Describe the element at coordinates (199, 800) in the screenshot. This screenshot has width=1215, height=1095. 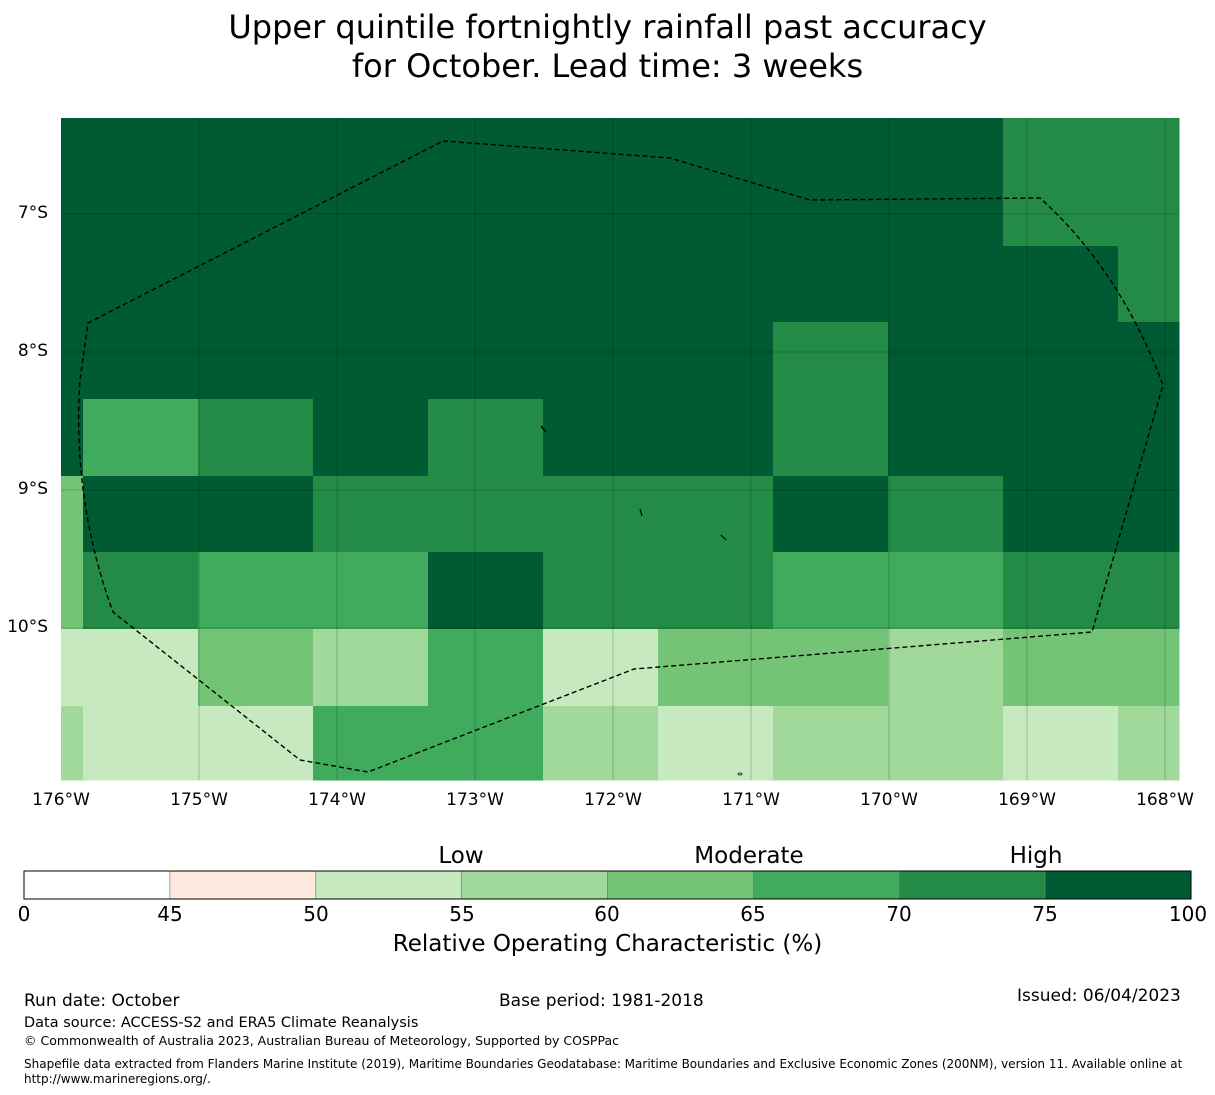
I see `lon-label-175w: 175°W` at that location.